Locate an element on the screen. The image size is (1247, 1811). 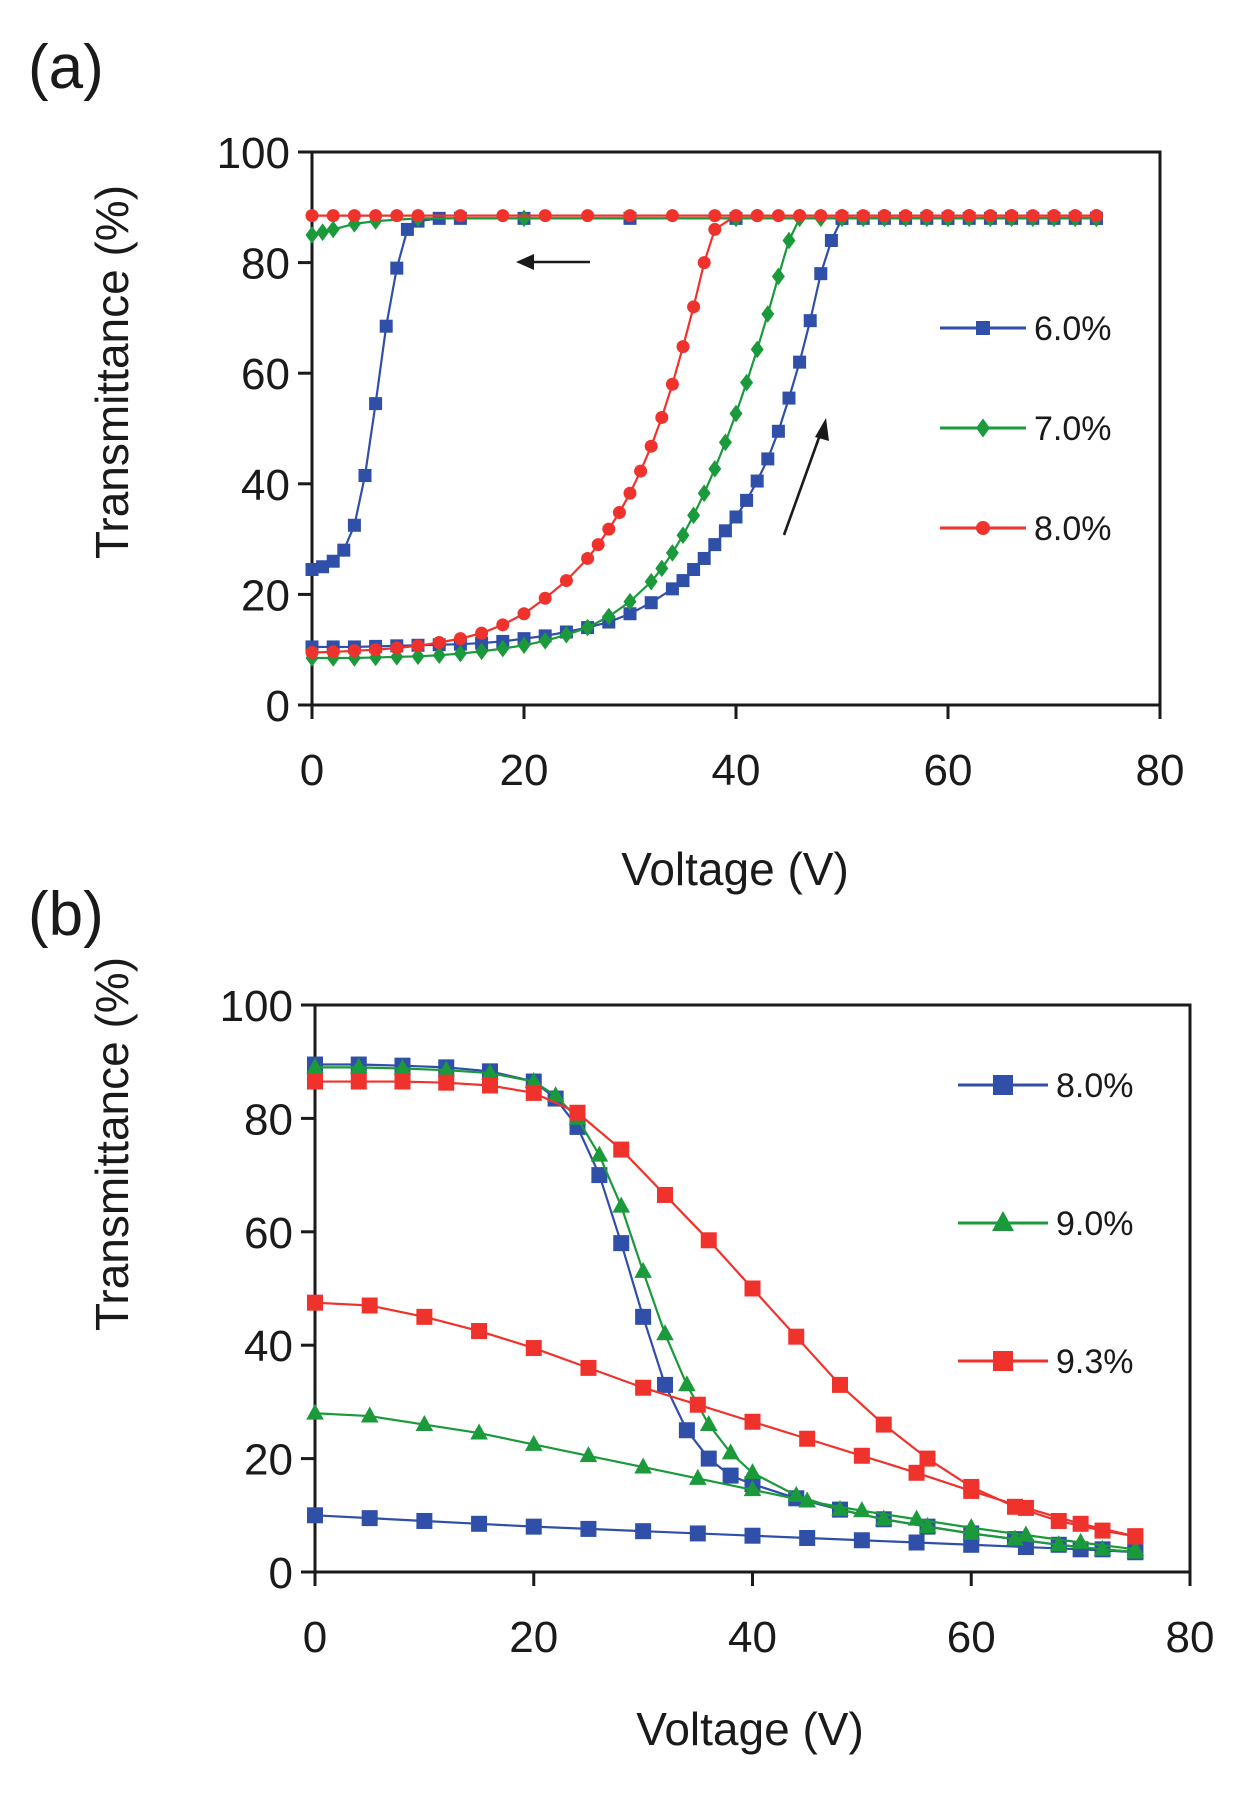
panel-b-ylabel: Transmittance (%) is located at coordinates (112, 1144).